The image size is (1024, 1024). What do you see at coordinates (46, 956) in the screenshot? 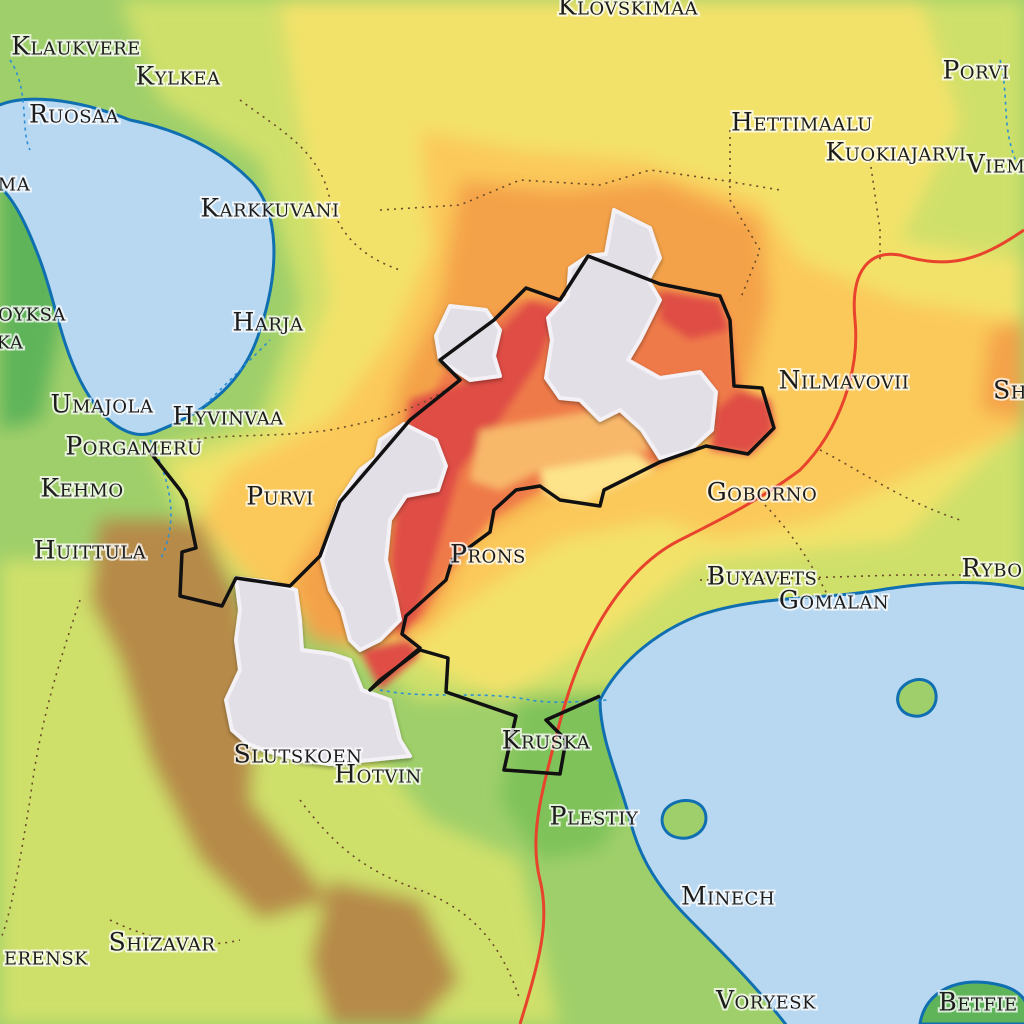
I see `place-label-erensk: erensk` at bounding box center [46, 956].